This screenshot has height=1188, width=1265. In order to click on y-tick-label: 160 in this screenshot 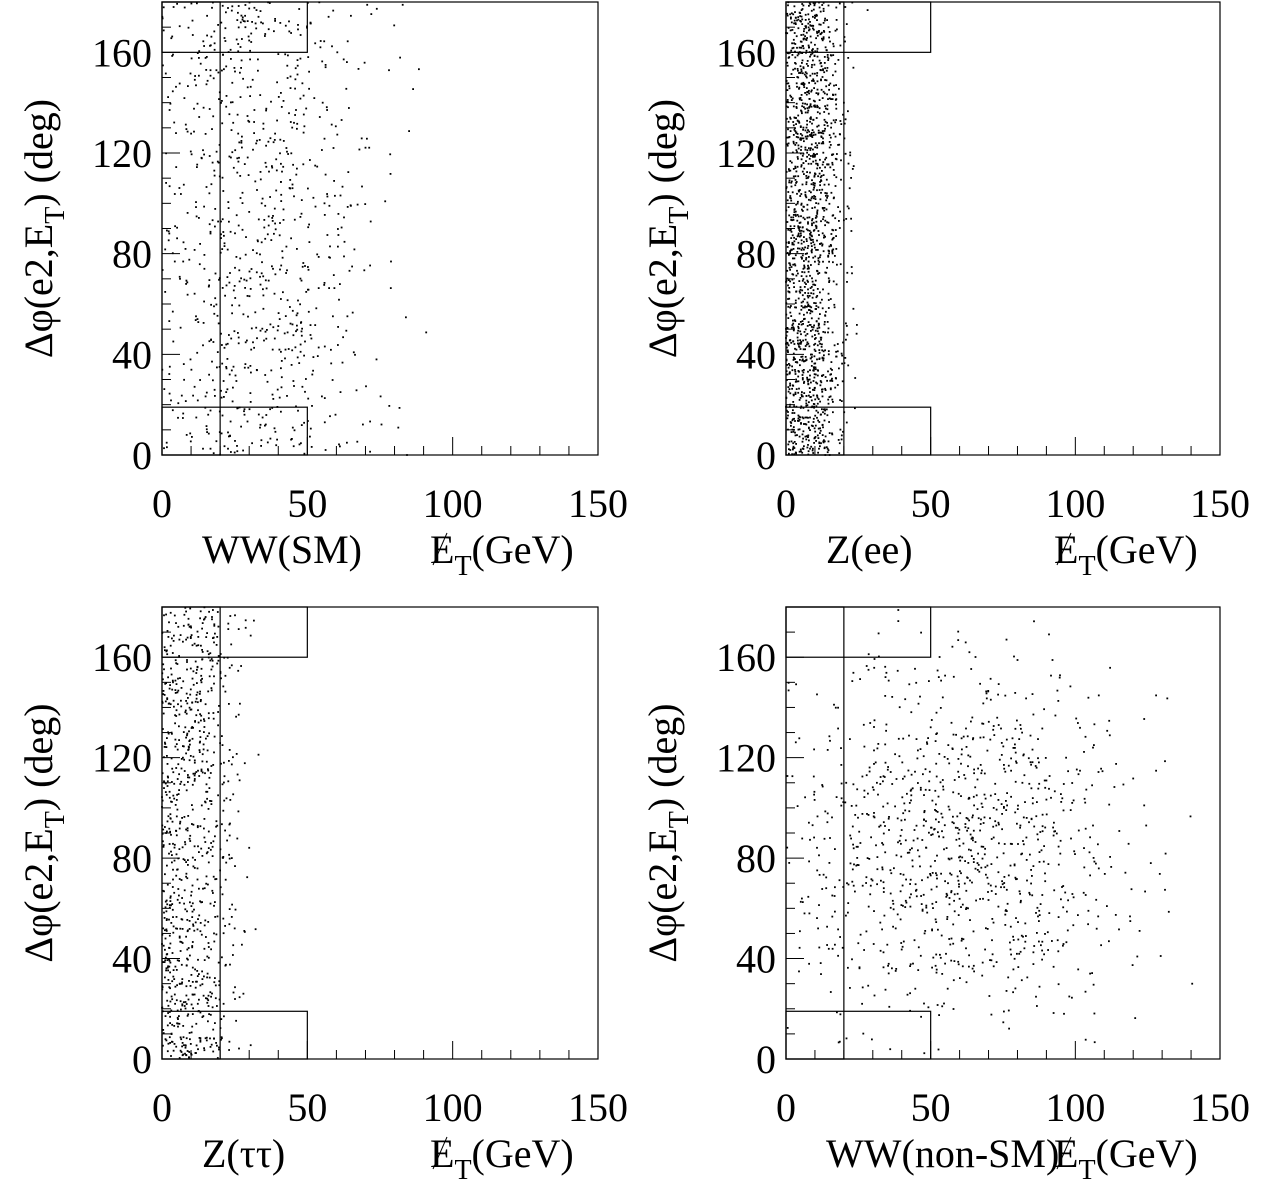, I will do `click(746, 657)`.